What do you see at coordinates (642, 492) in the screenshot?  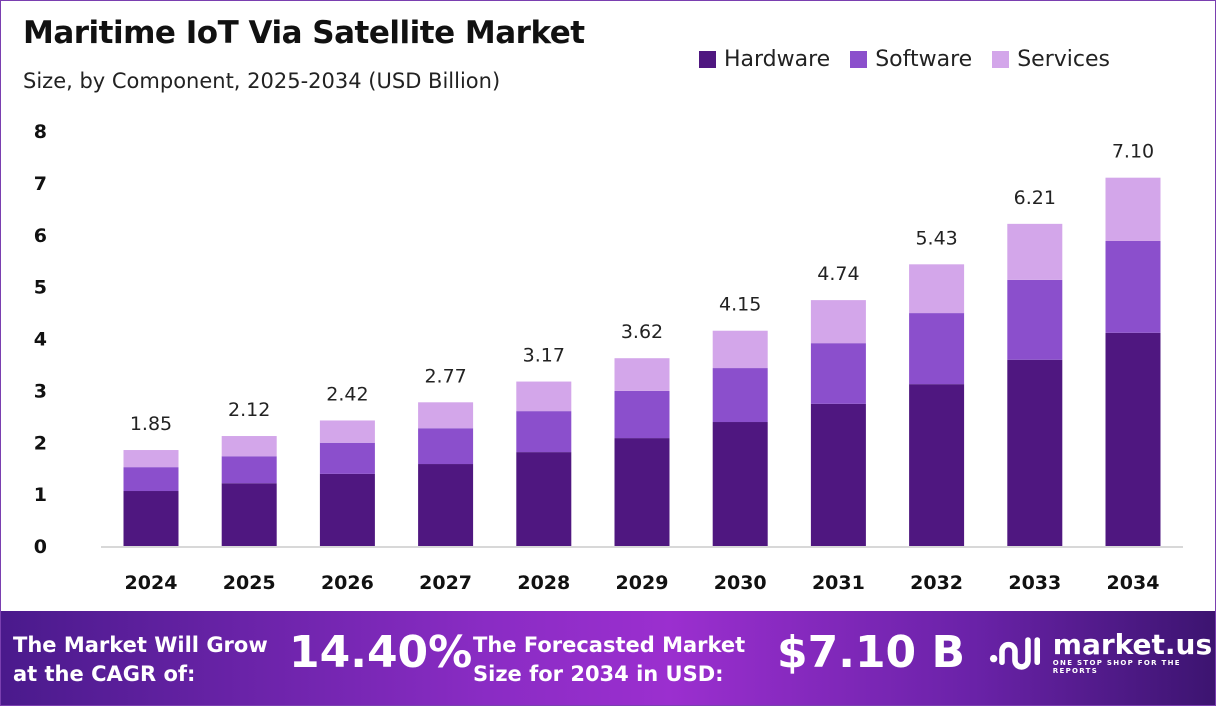 I see `bar-hardware-2029` at bounding box center [642, 492].